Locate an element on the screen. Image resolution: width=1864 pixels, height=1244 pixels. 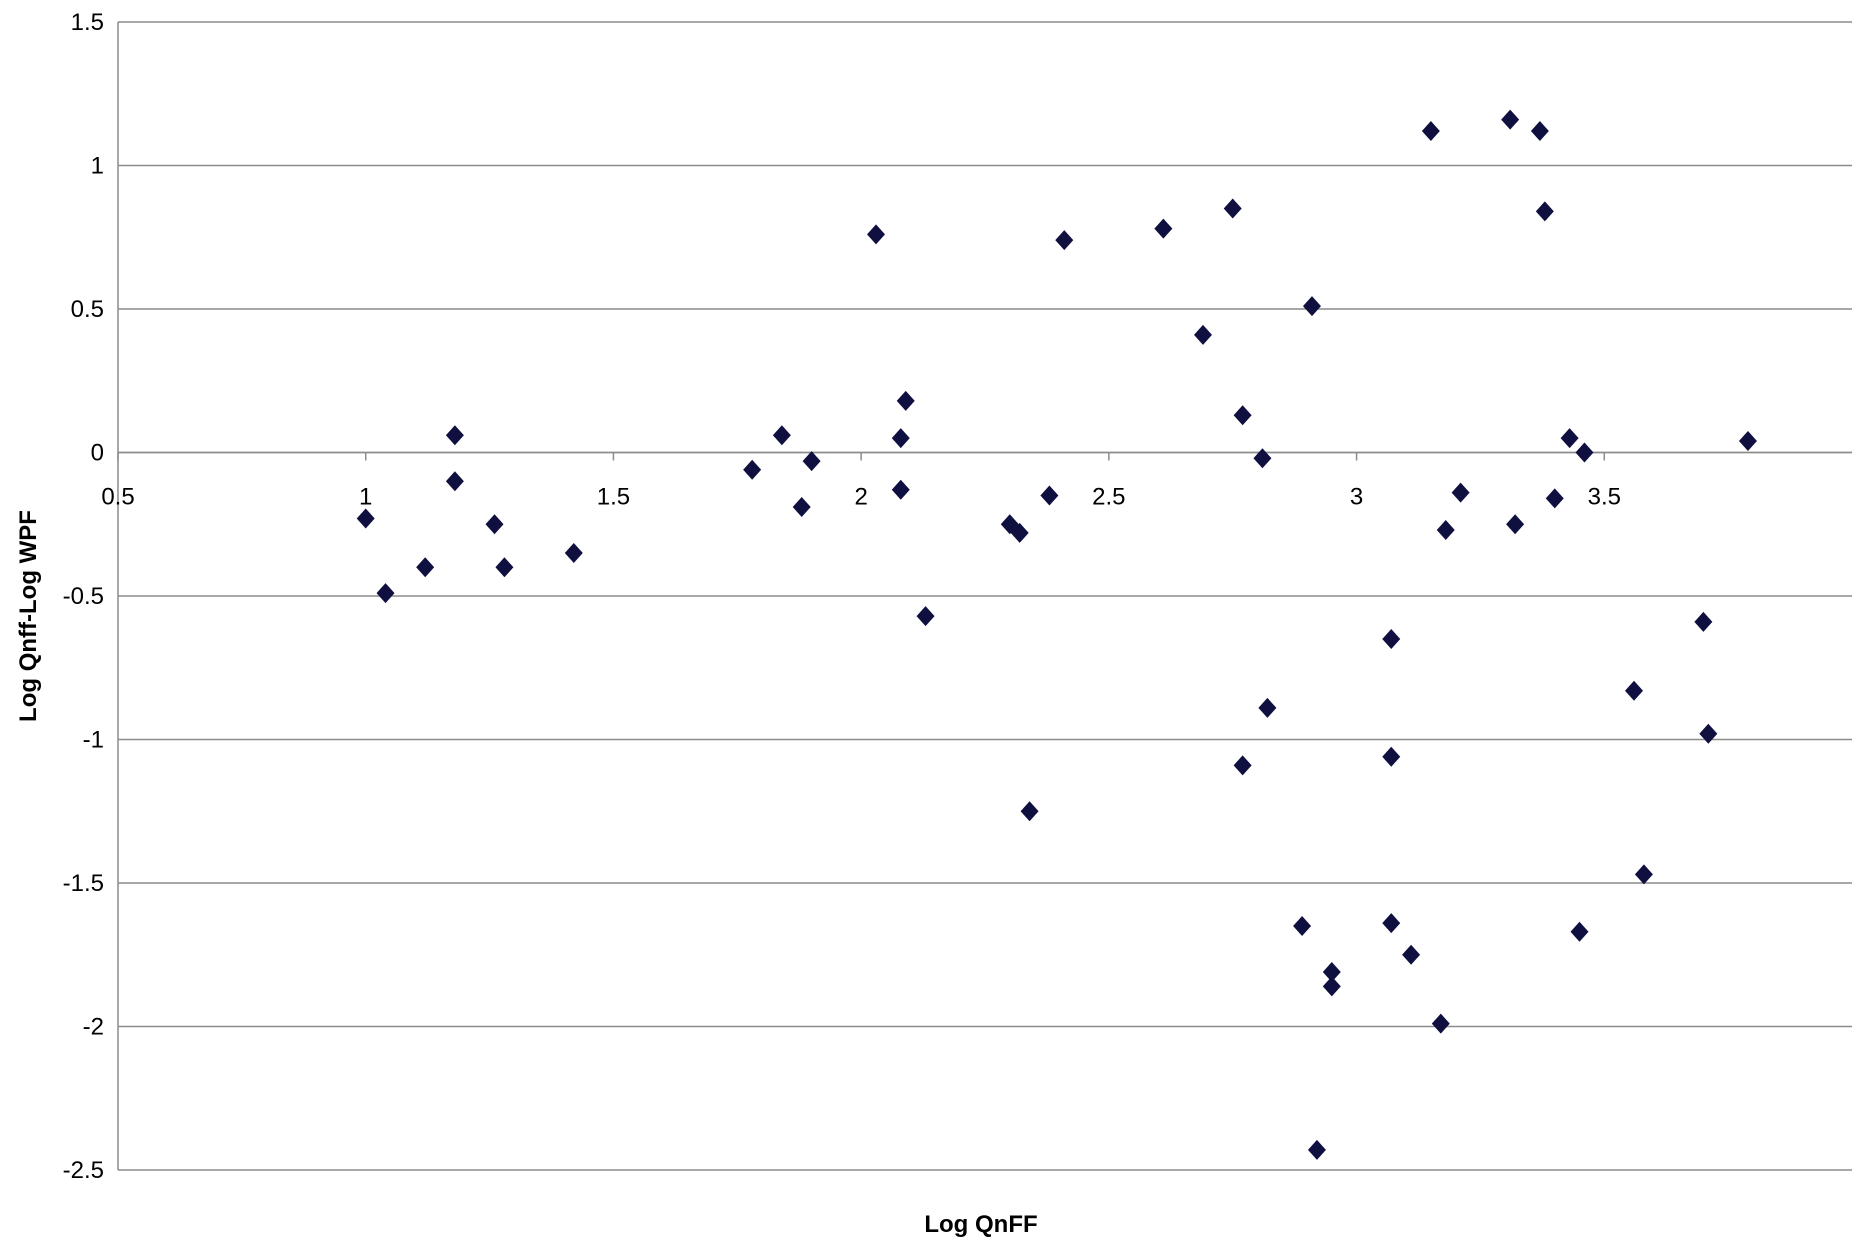
y-tick-label: -0.5 is located at coordinates (83, 596).